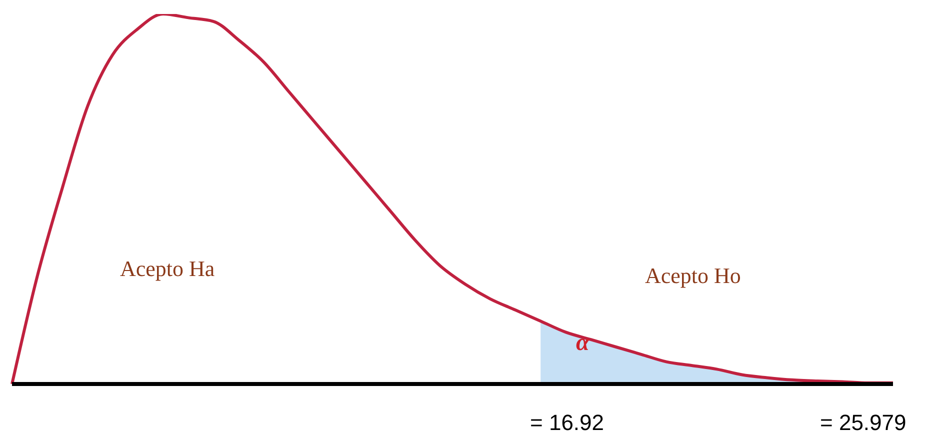 The height and width of the screenshot is (436, 949). What do you see at coordinates (693, 276) in the screenshot?
I see `annotation: Acepto Ho` at bounding box center [693, 276].